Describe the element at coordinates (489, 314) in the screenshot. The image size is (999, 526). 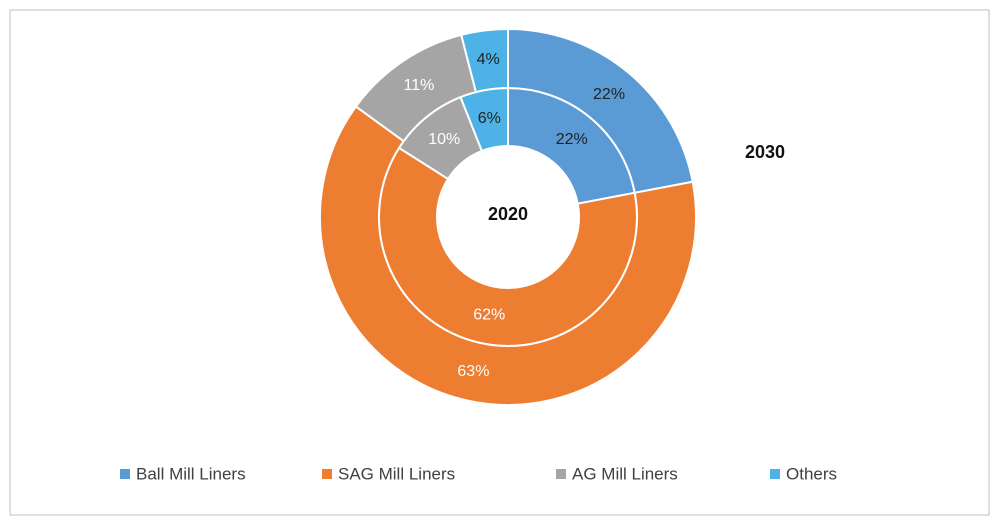
I see `data-label: 62%` at that location.